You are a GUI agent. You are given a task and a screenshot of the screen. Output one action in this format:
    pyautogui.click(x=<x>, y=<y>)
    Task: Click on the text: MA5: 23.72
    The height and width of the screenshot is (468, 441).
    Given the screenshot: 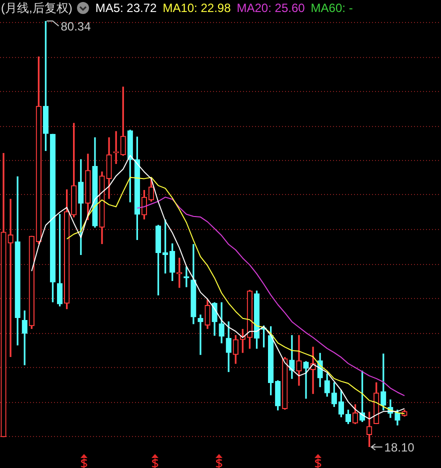 What is the action you would take?
    pyautogui.click(x=126, y=8)
    